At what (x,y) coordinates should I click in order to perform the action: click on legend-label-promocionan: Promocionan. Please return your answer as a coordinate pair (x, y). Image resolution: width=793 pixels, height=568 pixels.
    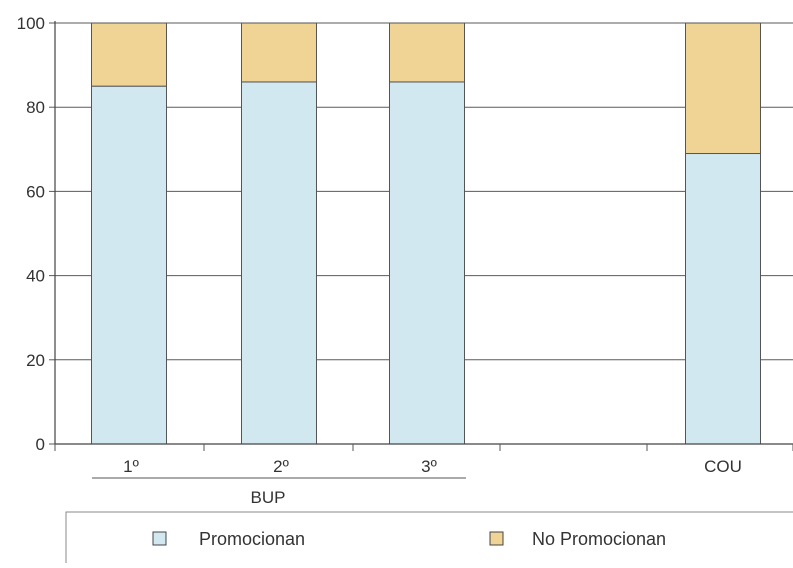
    Looking at the image, I should click on (252, 539).